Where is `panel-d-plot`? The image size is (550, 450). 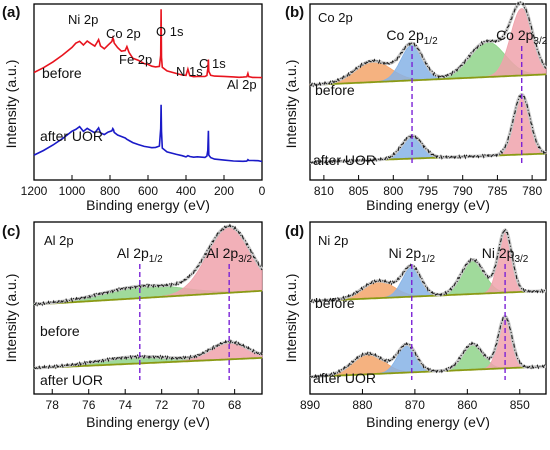 panel-d-plot is located at coordinates (428, 303).